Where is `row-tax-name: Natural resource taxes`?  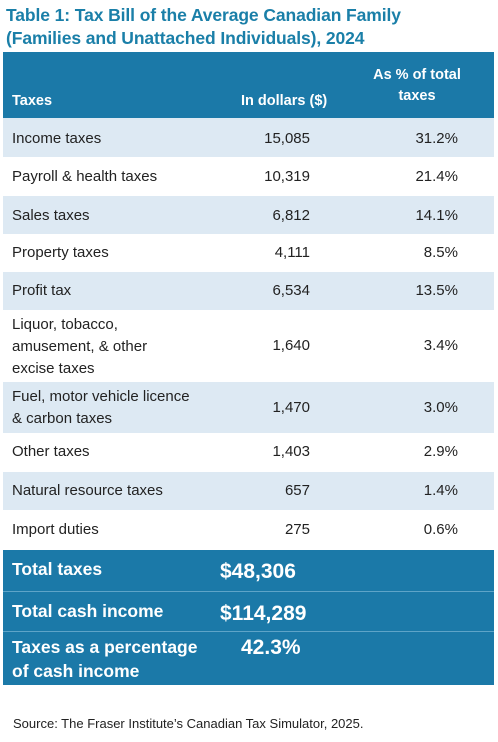
row-tax-name: Natural resource taxes is located at coordinates (87, 491).